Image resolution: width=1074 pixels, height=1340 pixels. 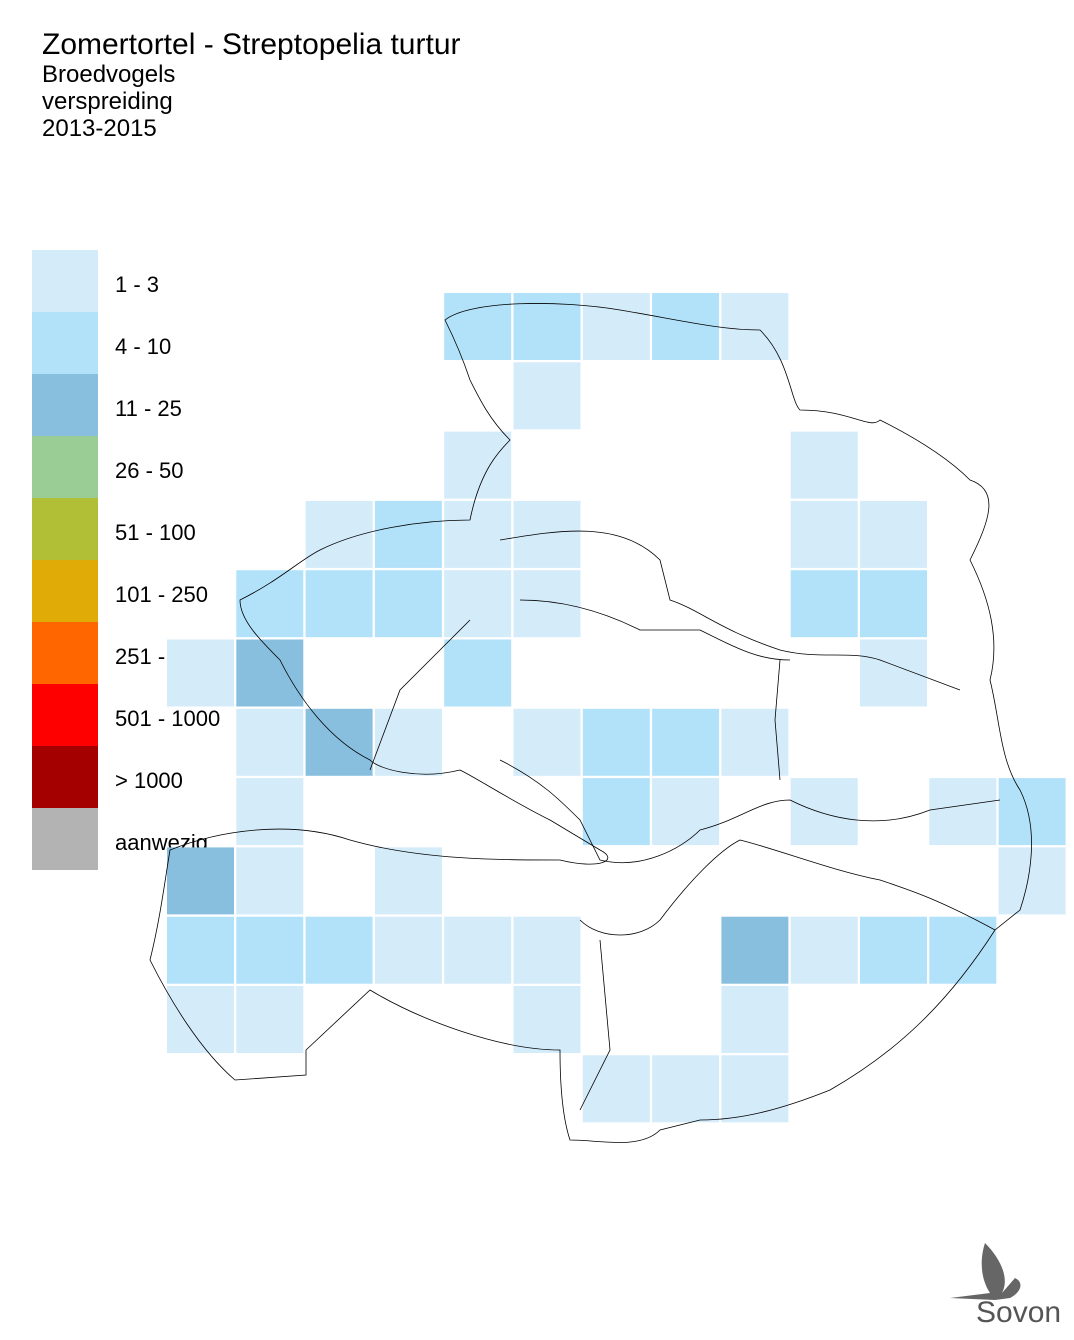 What do you see at coordinates (155, 532) in the screenshot?
I see `legend-label: 51 - 100` at bounding box center [155, 532].